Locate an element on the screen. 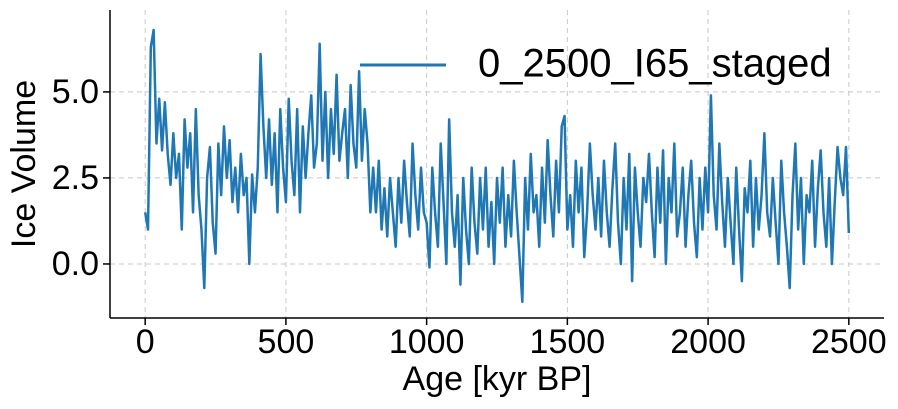  x-axis-label: Age [kyr BP] is located at coordinates (497, 379).